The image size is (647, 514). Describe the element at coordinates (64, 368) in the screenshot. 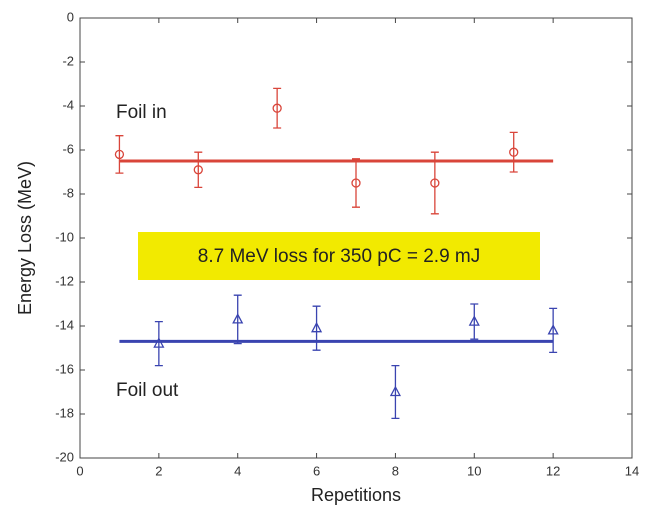

I see `y-tick-label: -16` at that location.